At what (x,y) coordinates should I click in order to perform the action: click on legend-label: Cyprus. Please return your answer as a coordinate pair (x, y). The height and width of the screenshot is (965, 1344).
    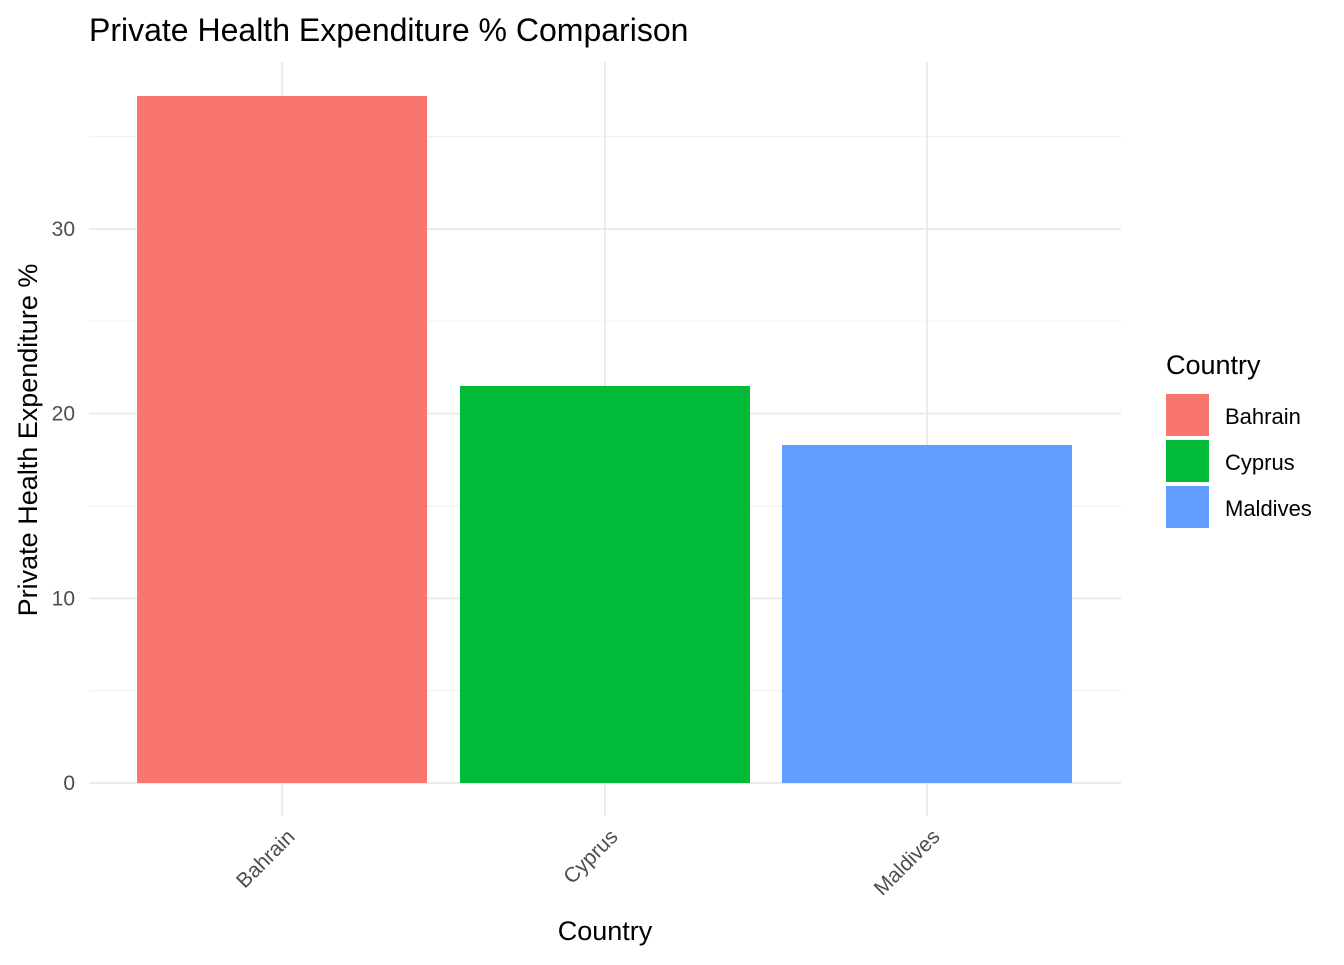
    Looking at the image, I should click on (1260, 462).